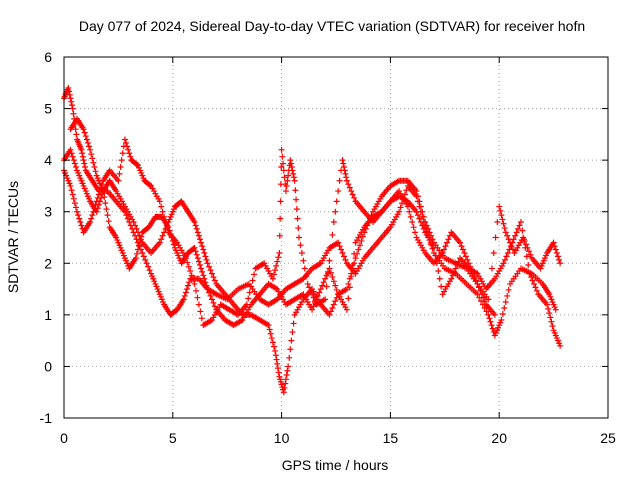 The height and width of the screenshot is (480, 640). I want to click on y-tick-label: -1, so click(46, 418).